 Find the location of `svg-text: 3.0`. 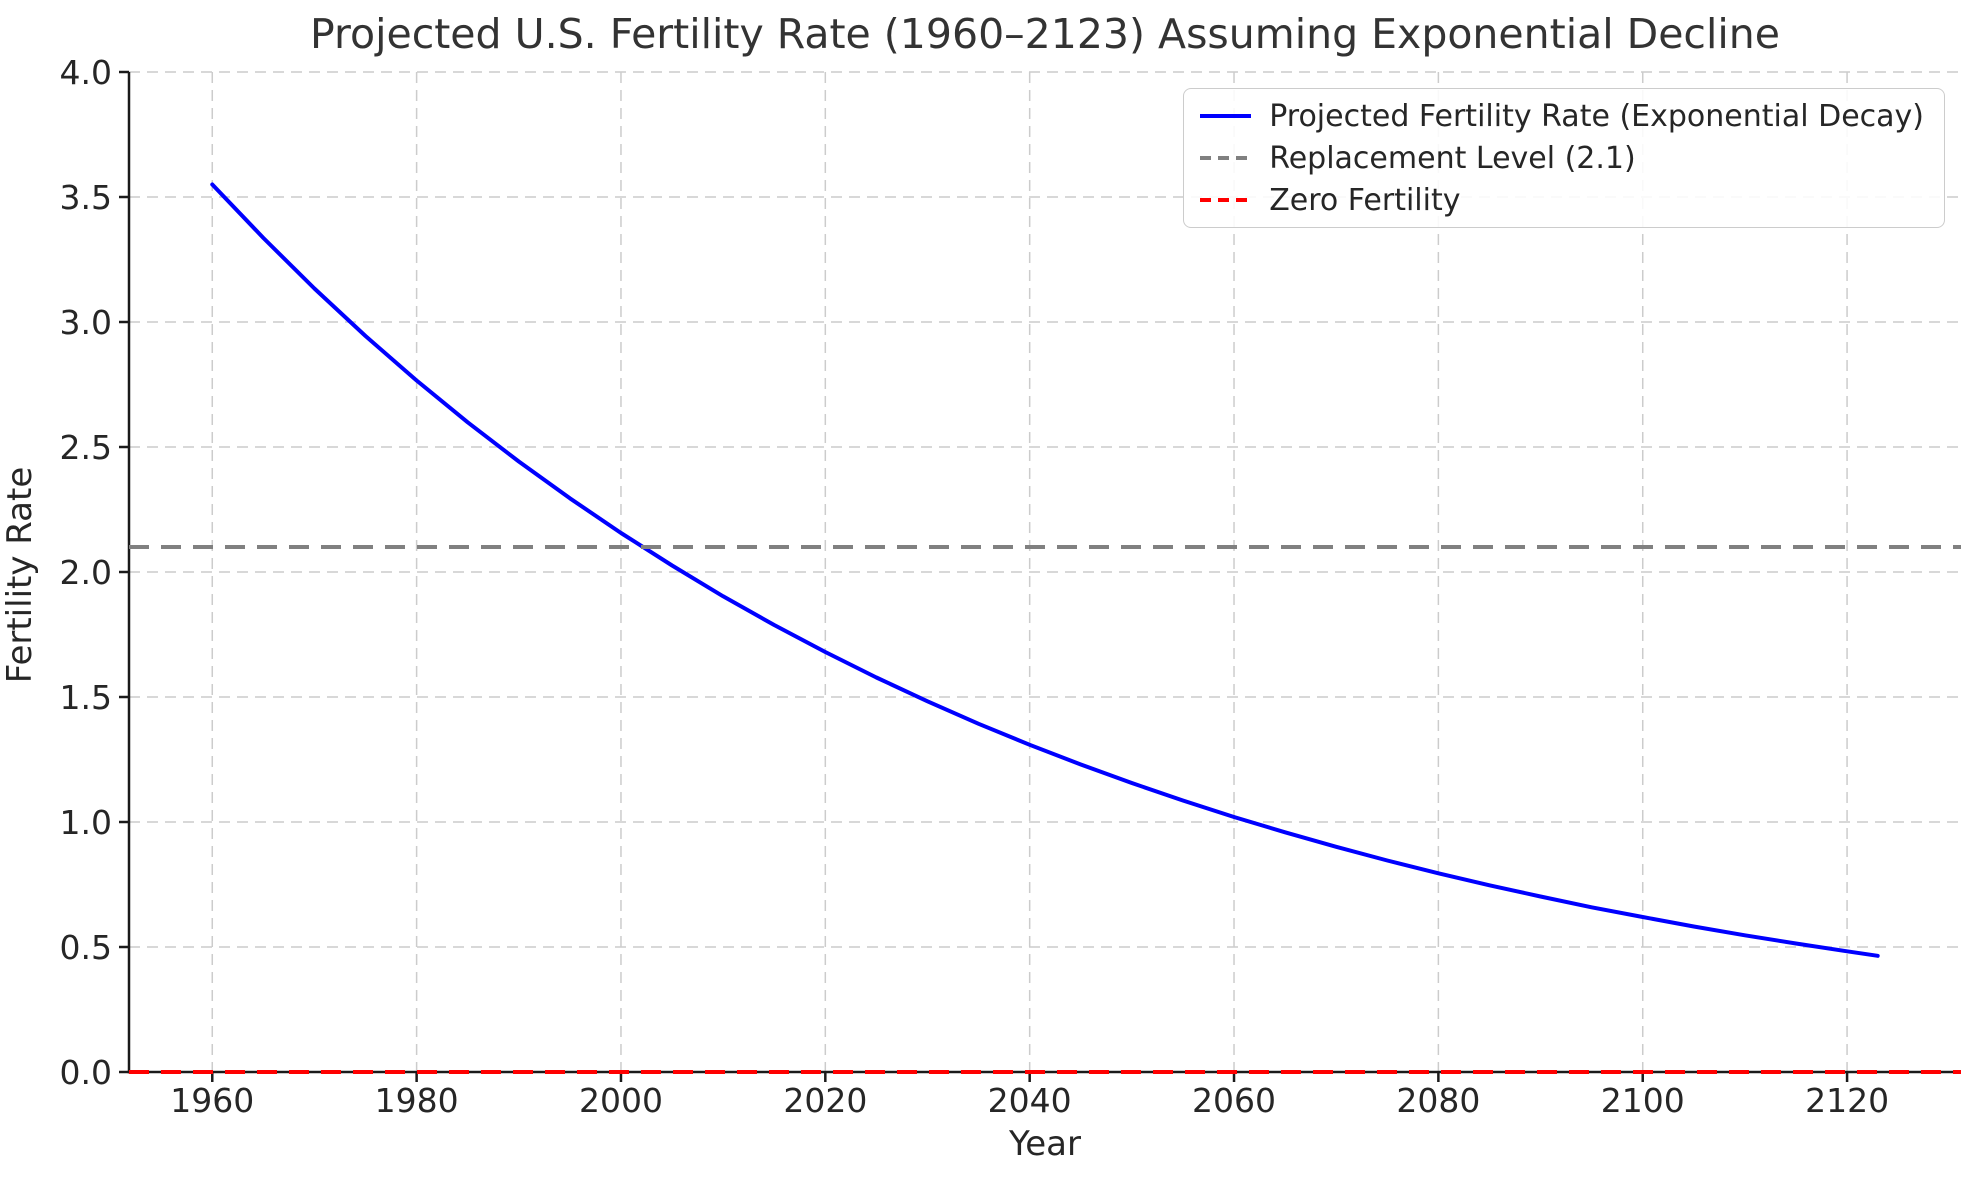

svg-text: 3.0 is located at coordinates (86, 322).